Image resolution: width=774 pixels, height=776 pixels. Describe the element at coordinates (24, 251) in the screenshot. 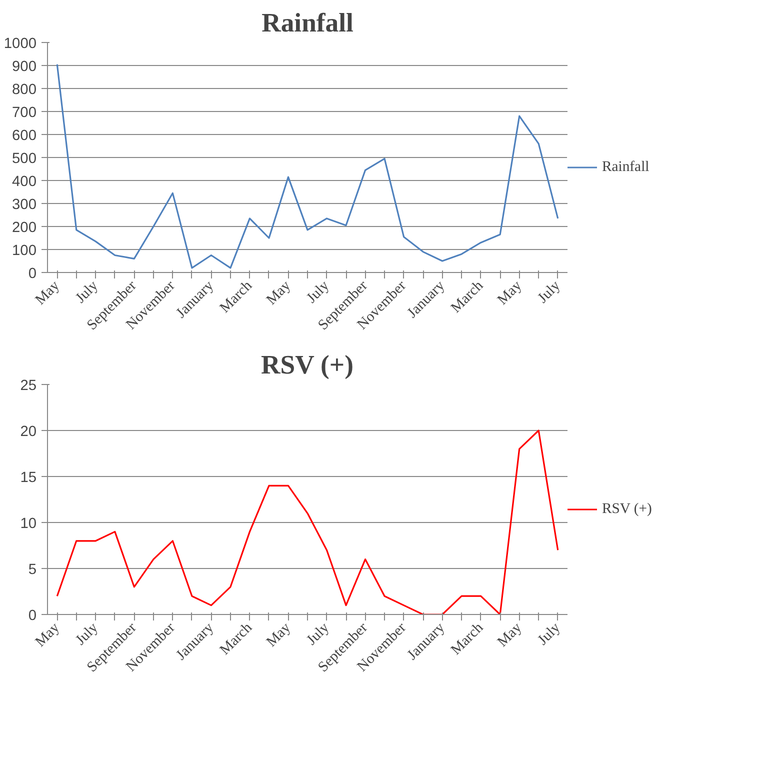

I see `y-tick-label: 100` at that location.